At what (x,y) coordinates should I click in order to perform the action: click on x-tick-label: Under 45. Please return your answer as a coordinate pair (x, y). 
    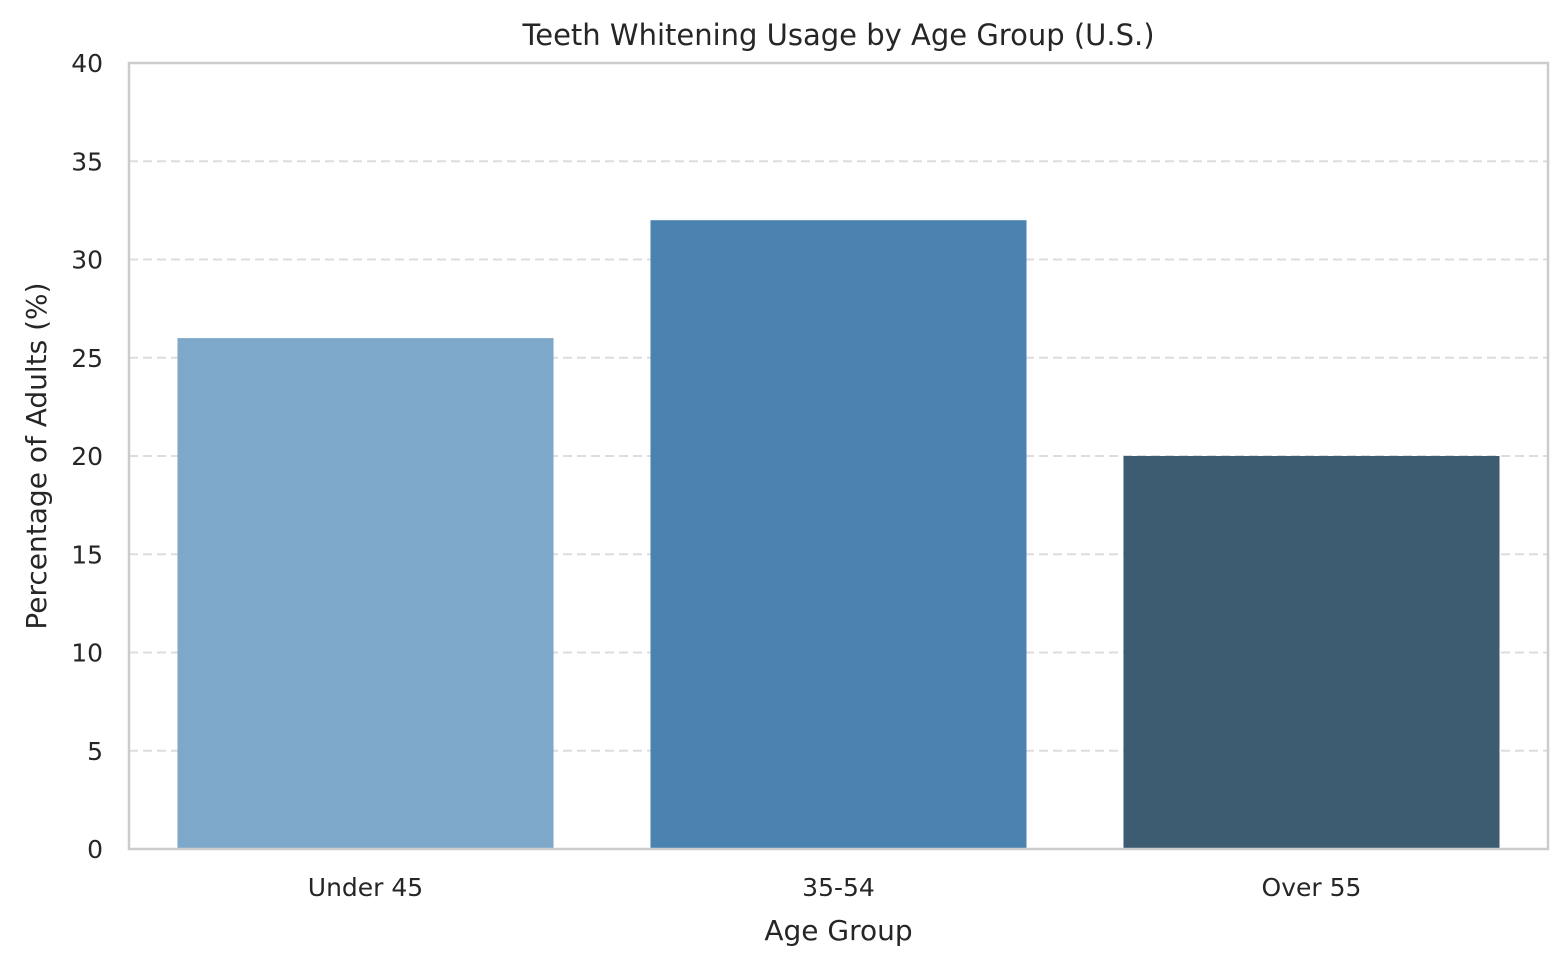
    Looking at the image, I should click on (365, 887).